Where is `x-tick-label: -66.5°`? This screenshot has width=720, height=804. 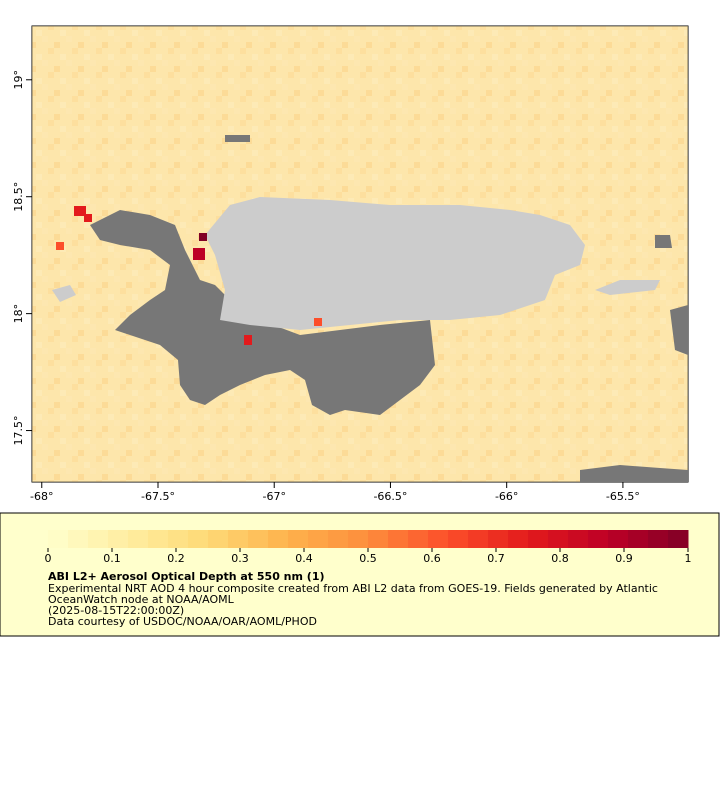
x-tick-label: -66.5° is located at coordinates (390, 496).